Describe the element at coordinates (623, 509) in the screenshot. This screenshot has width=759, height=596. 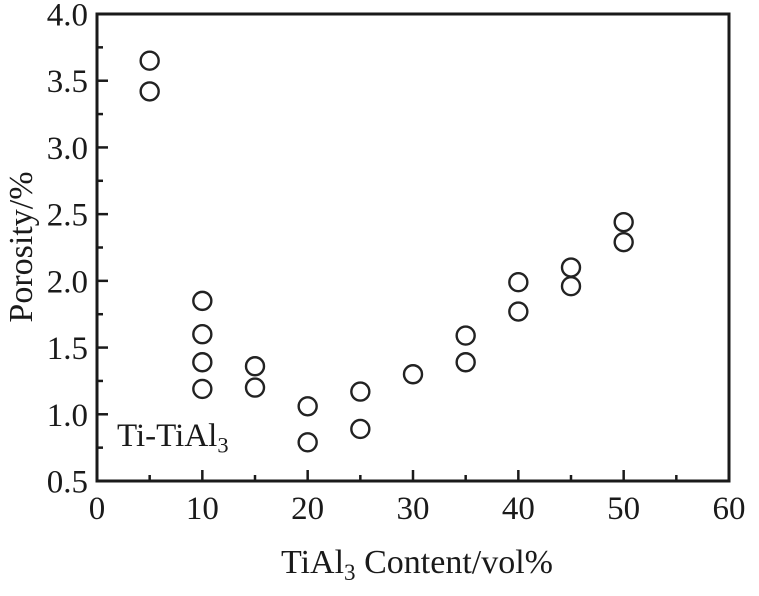
I see `x-tick-label: 50` at that location.